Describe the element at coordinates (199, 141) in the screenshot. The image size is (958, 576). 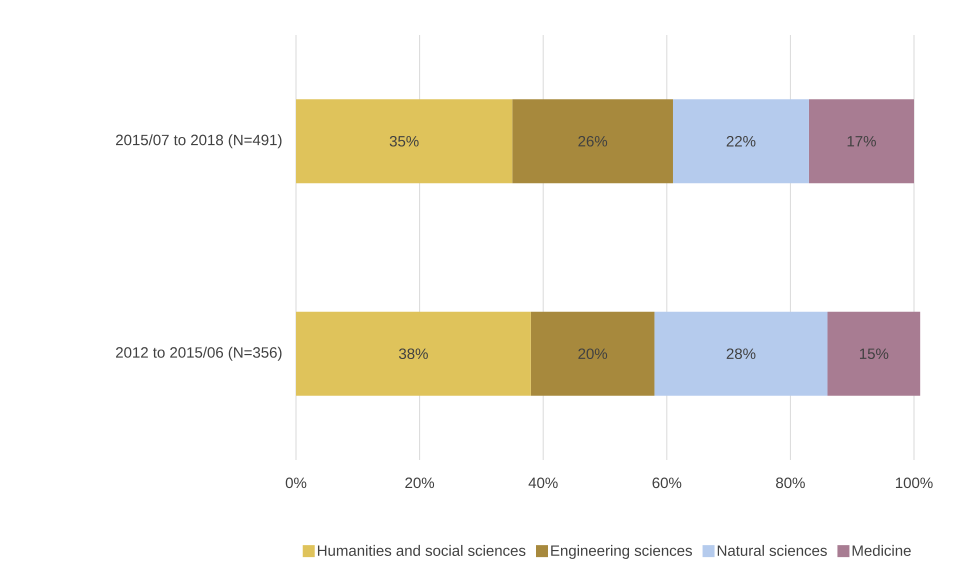
I see `y-tick-label: 2015/07 to 2018 (N=491)` at that location.